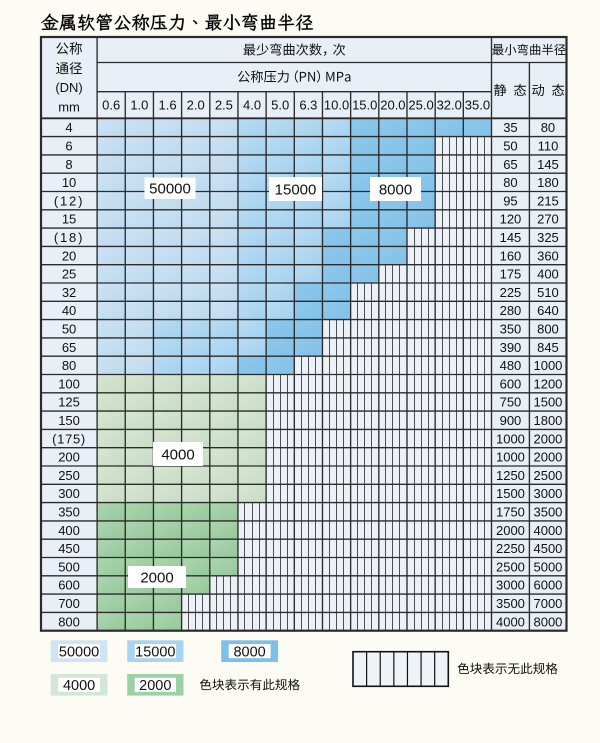 The height and width of the screenshot is (743, 600). What do you see at coordinates (420, 105) in the screenshot?
I see `svg-text: 25.0` at bounding box center [420, 105].